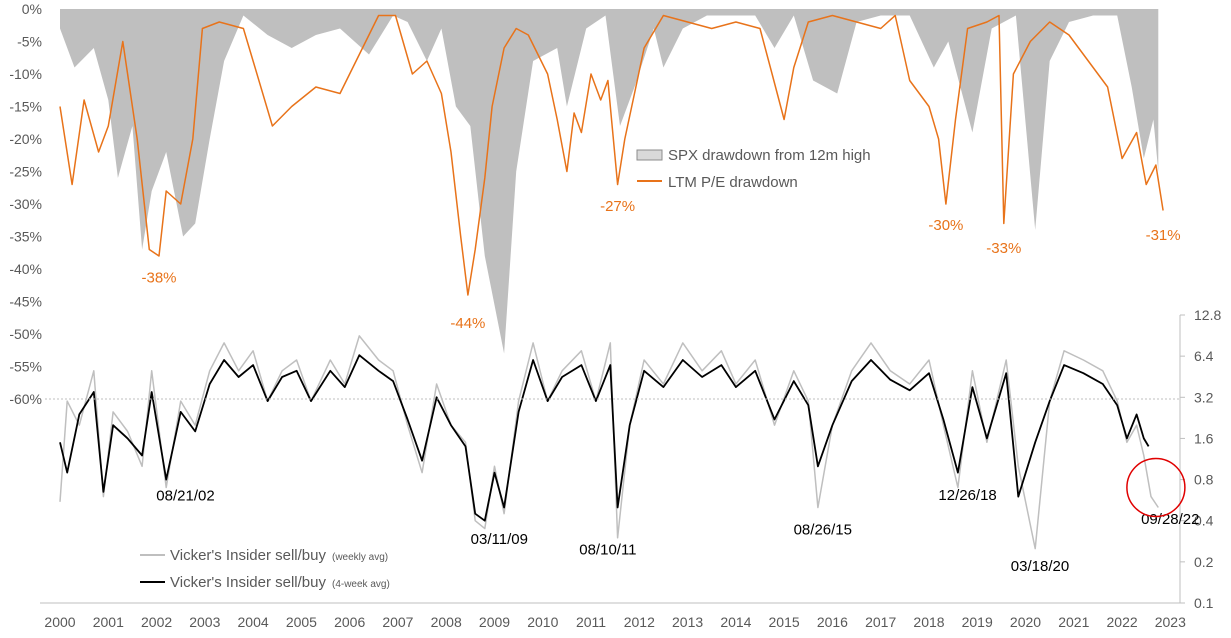 The height and width of the screenshot is (638, 1231). I want to click on left-axis-tick-label: -20%, so click(25, 139).